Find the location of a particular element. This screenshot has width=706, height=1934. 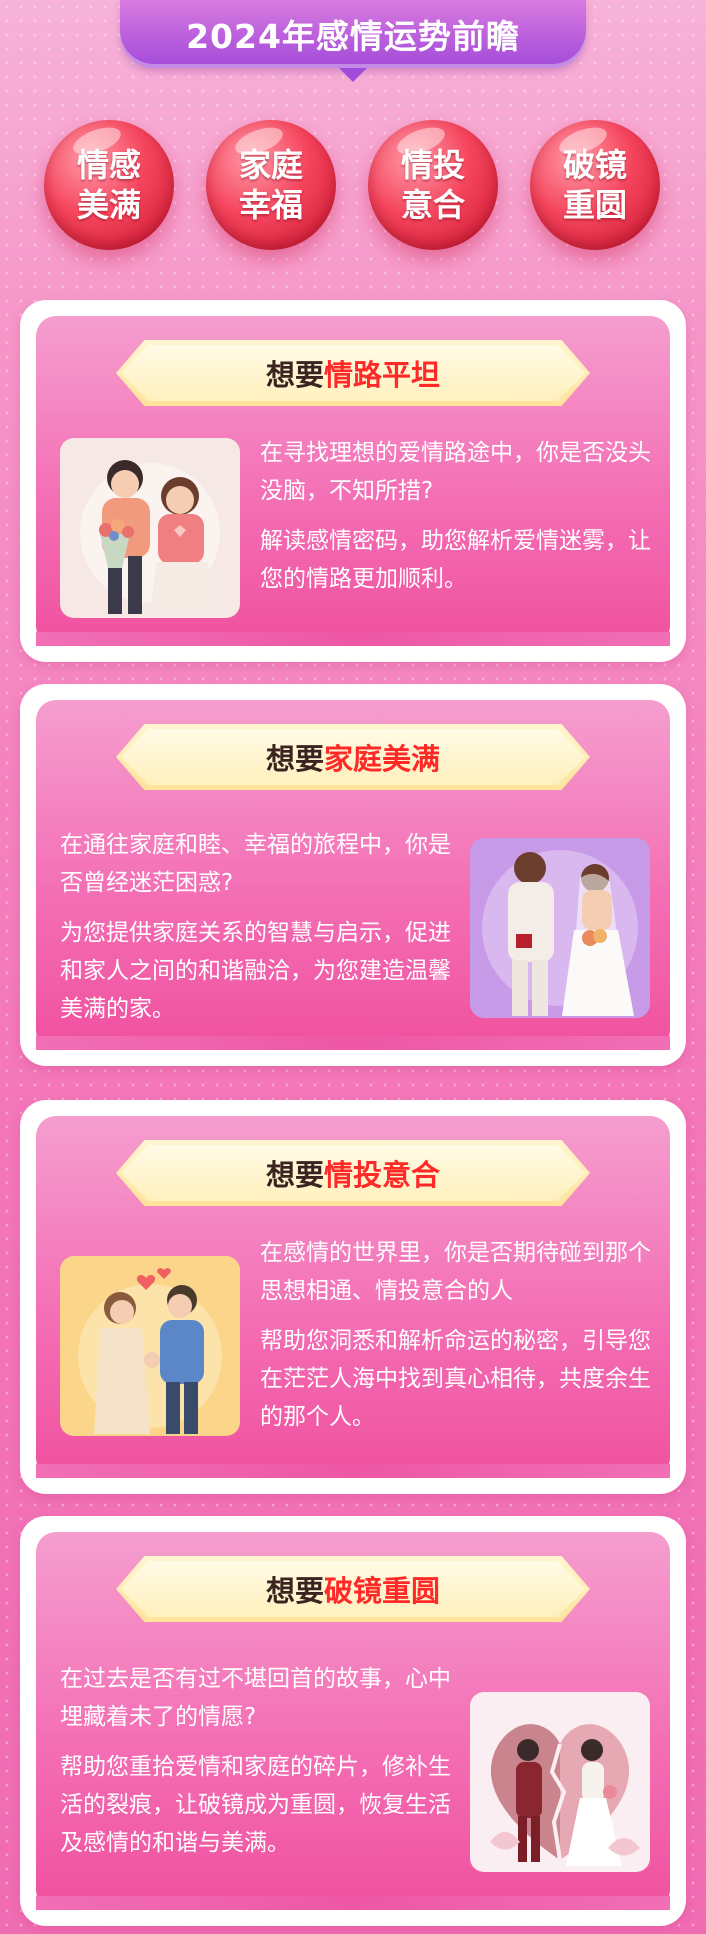

bubble-reunion: 破镜 重圆 is located at coordinates (595, 185).